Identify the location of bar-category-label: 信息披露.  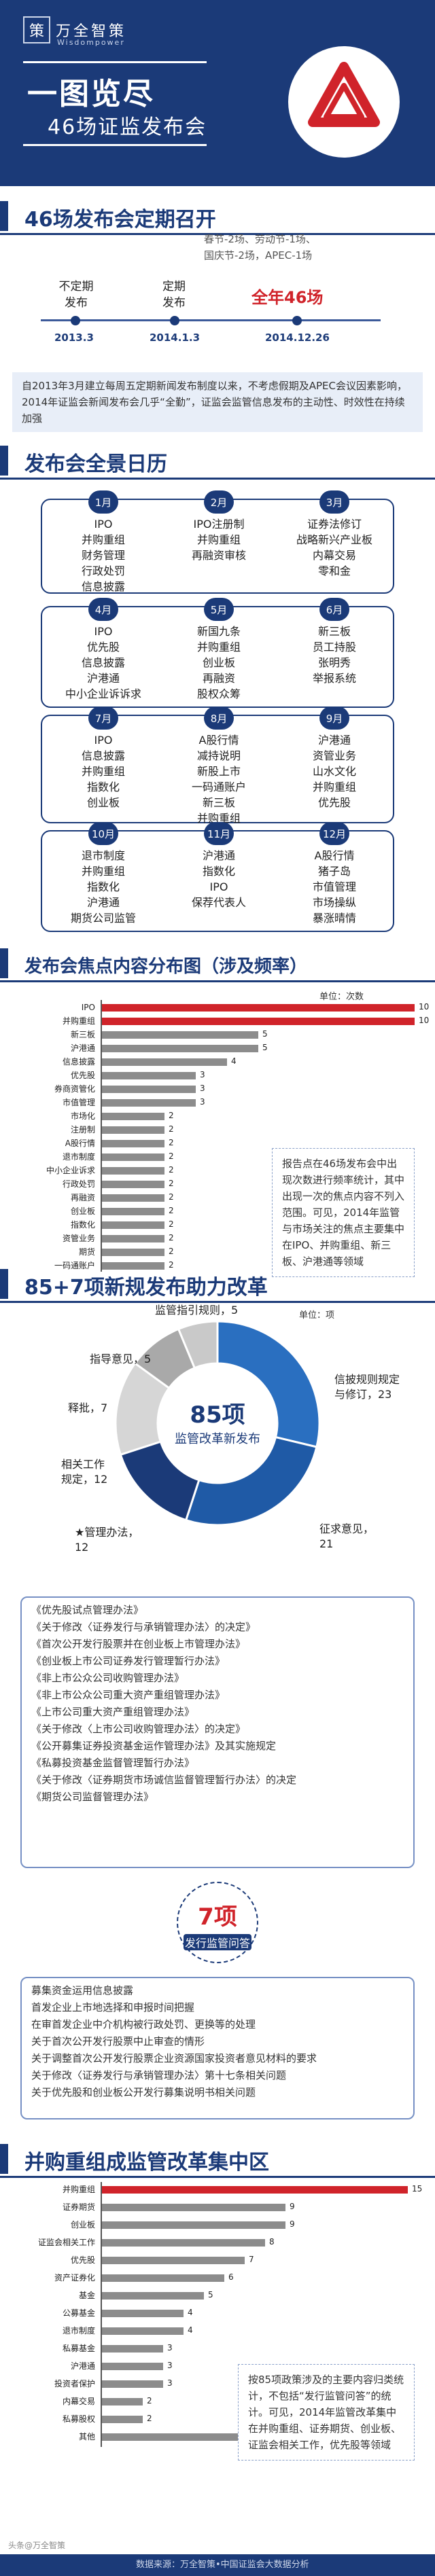
(78, 1062).